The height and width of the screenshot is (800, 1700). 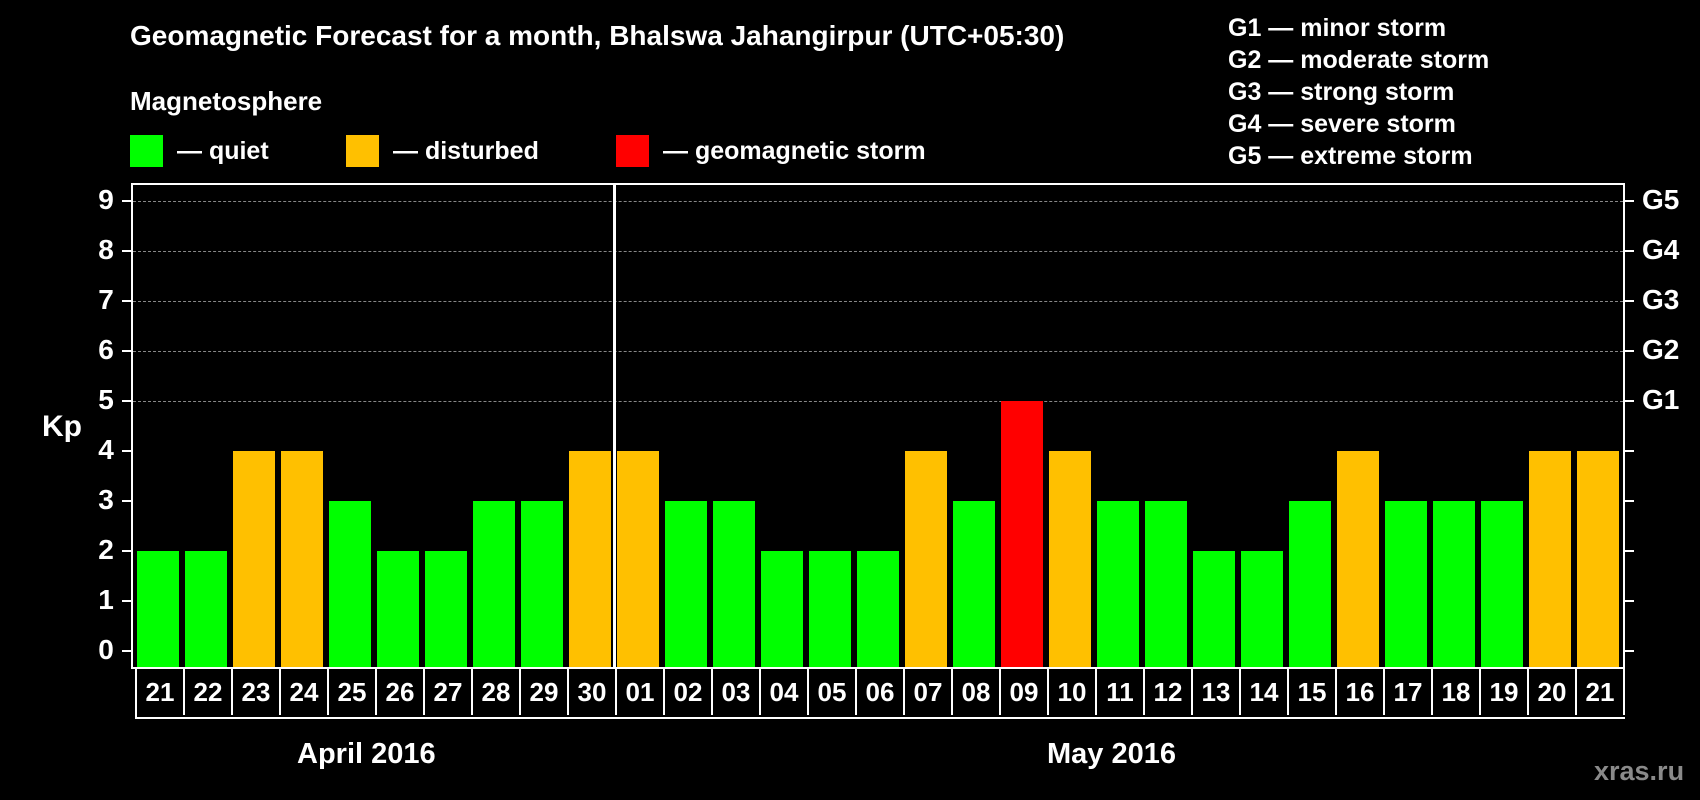 I want to click on date-cell: 23, so click(x=257, y=692).